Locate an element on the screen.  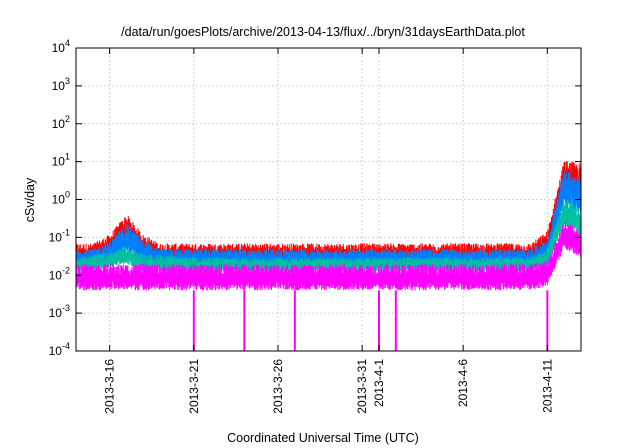
data-series is located at coordinates (328, 256).